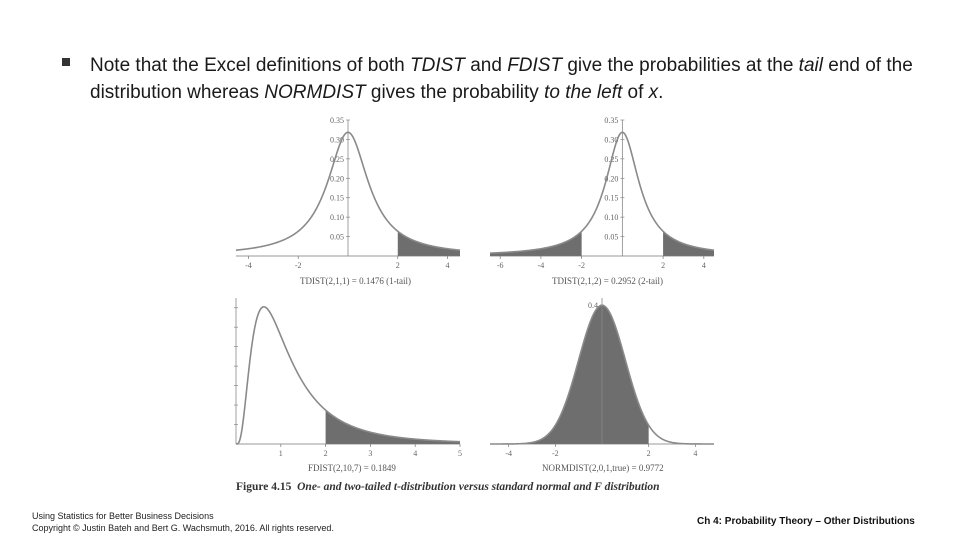  What do you see at coordinates (356, 281) in the screenshot?
I see `chart-caption-tdist-one-tail: TDIST(2,1,1) = 0.1476 (1-tail)` at bounding box center [356, 281].